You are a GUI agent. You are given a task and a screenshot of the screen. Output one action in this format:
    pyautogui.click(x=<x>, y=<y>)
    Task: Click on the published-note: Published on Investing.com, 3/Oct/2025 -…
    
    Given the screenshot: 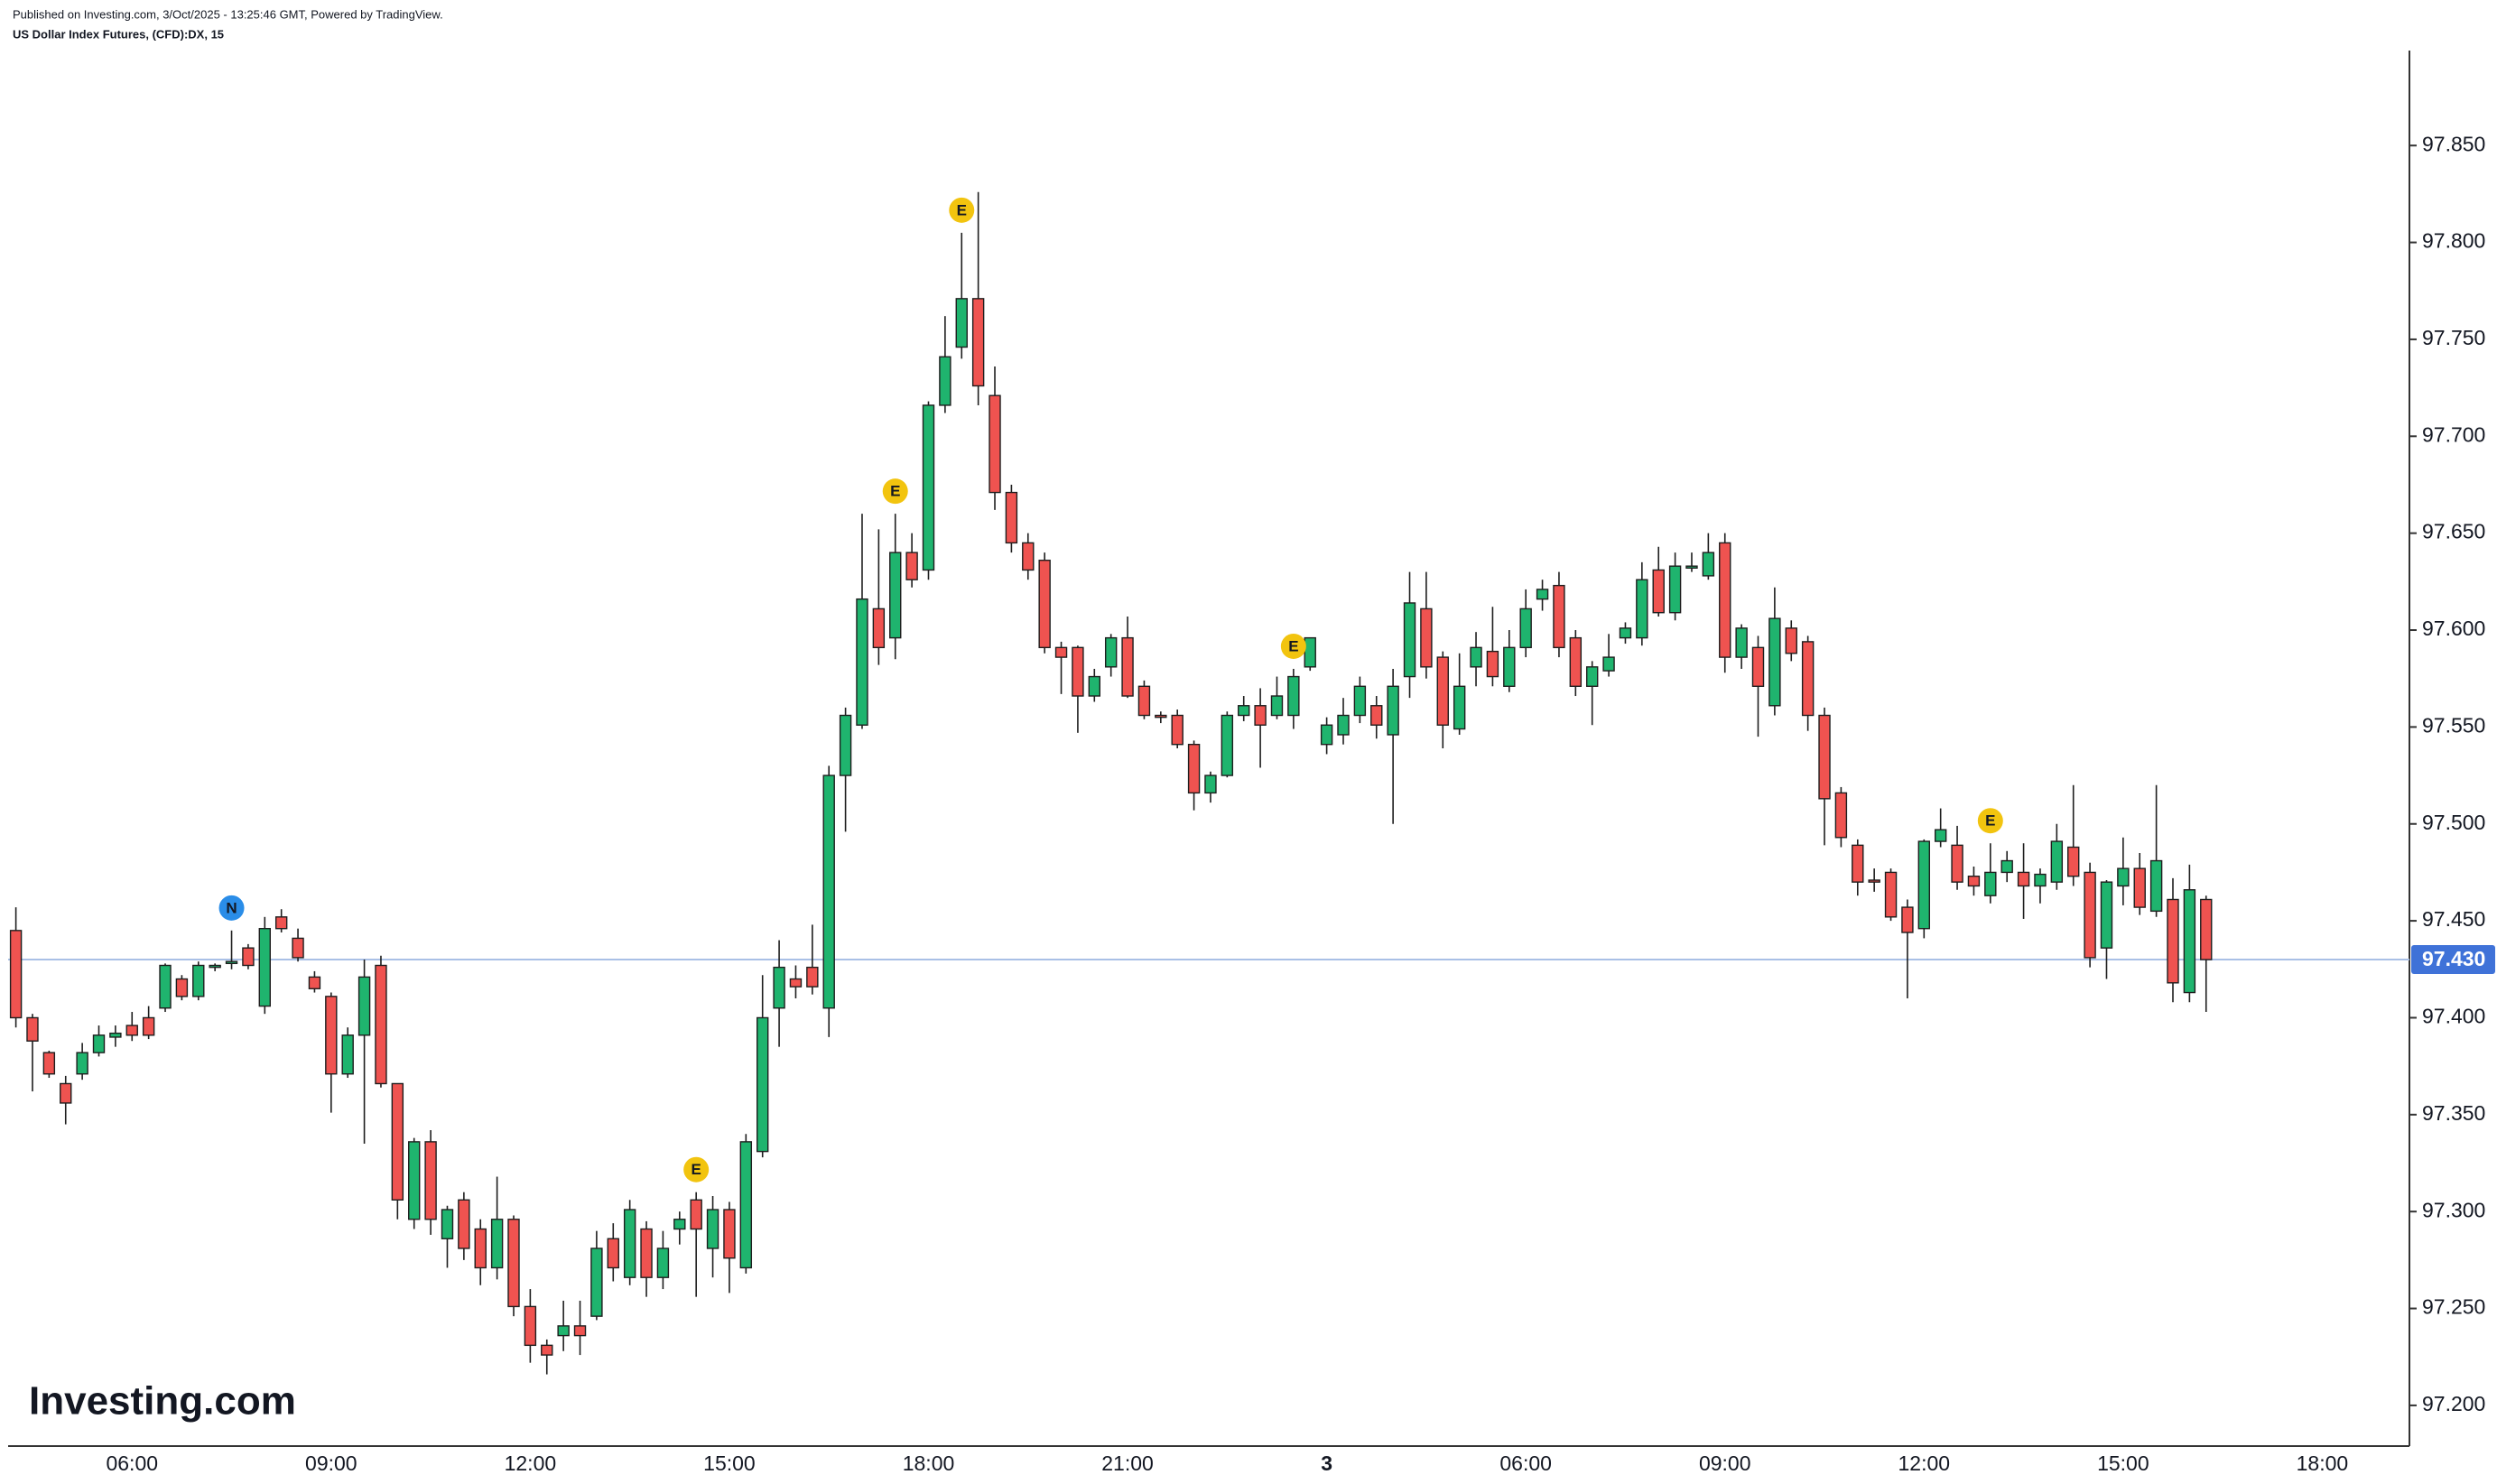 What is the action you would take?
    pyautogui.click(x=228, y=14)
    